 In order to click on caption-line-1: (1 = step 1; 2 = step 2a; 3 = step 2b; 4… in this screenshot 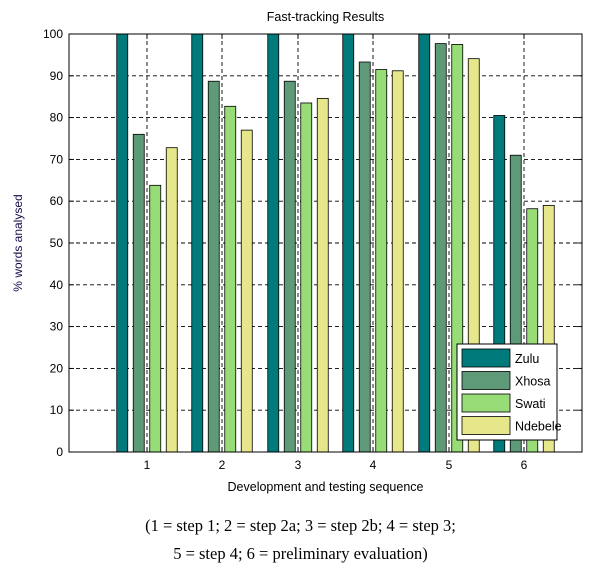, I will do `click(300, 525)`.